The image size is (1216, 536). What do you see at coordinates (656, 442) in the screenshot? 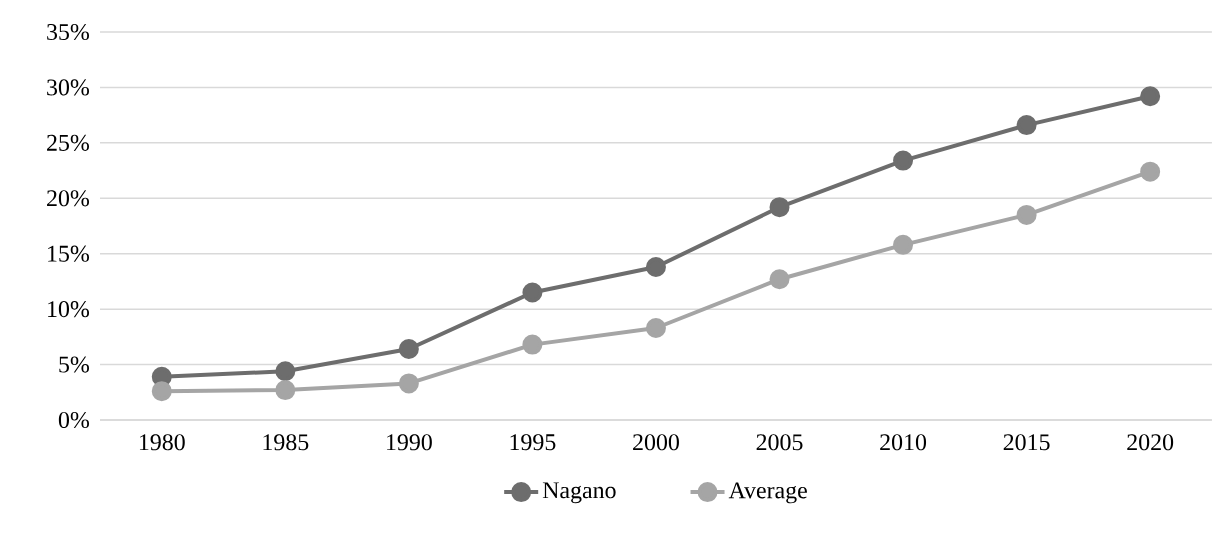
I see `x-tick-label: 2000` at bounding box center [656, 442].